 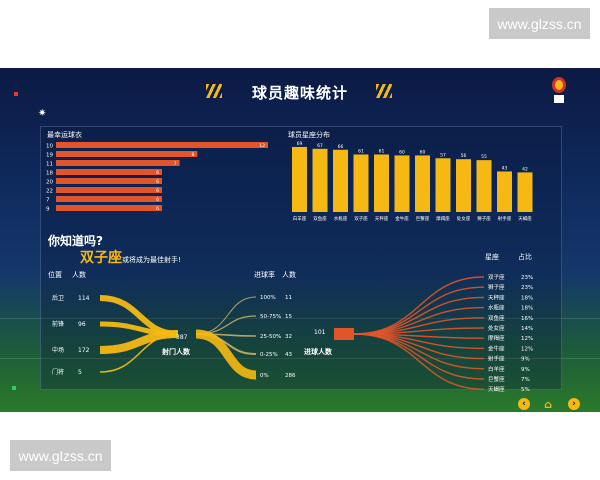 I want to click on zodiac-share-value: 5%, so click(x=525, y=390).